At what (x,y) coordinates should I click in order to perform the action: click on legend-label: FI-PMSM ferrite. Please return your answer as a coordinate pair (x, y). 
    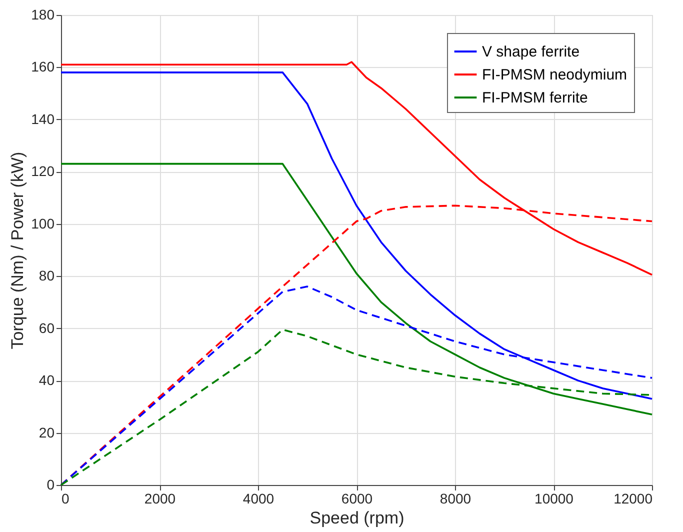
    Looking at the image, I should click on (535, 98).